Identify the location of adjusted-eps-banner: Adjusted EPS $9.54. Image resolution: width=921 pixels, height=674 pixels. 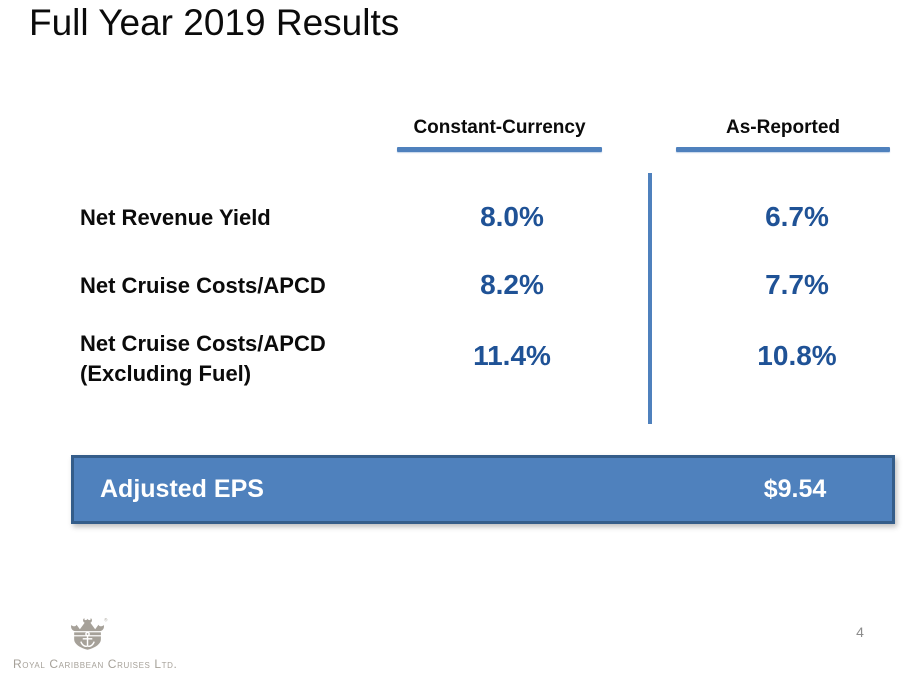
(483, 489).